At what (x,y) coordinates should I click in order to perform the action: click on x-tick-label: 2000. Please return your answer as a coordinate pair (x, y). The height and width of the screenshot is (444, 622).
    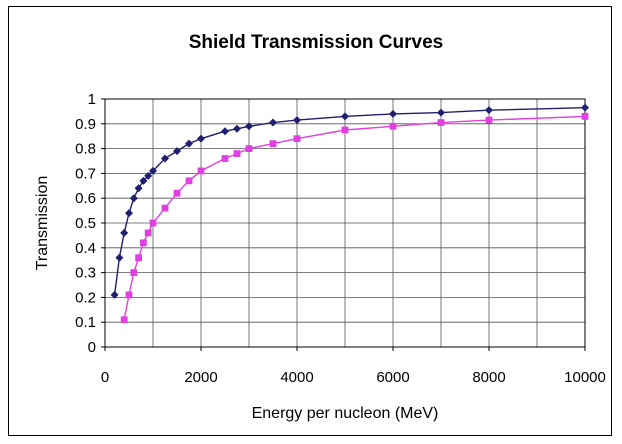
    Looking at the image, I should click on (200, 377).